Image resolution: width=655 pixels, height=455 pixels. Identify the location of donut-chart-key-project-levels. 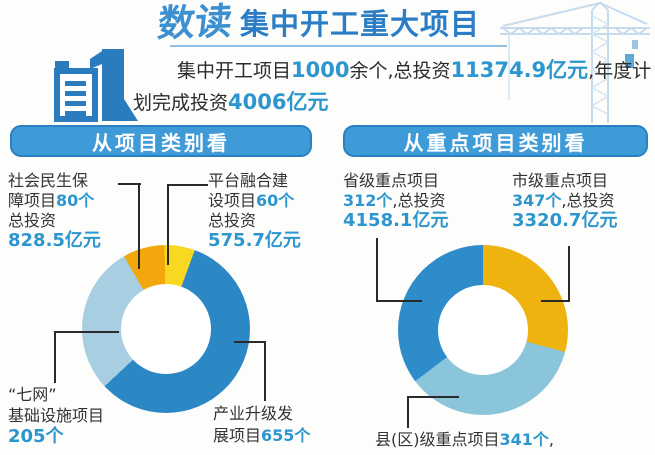
(483, 330).